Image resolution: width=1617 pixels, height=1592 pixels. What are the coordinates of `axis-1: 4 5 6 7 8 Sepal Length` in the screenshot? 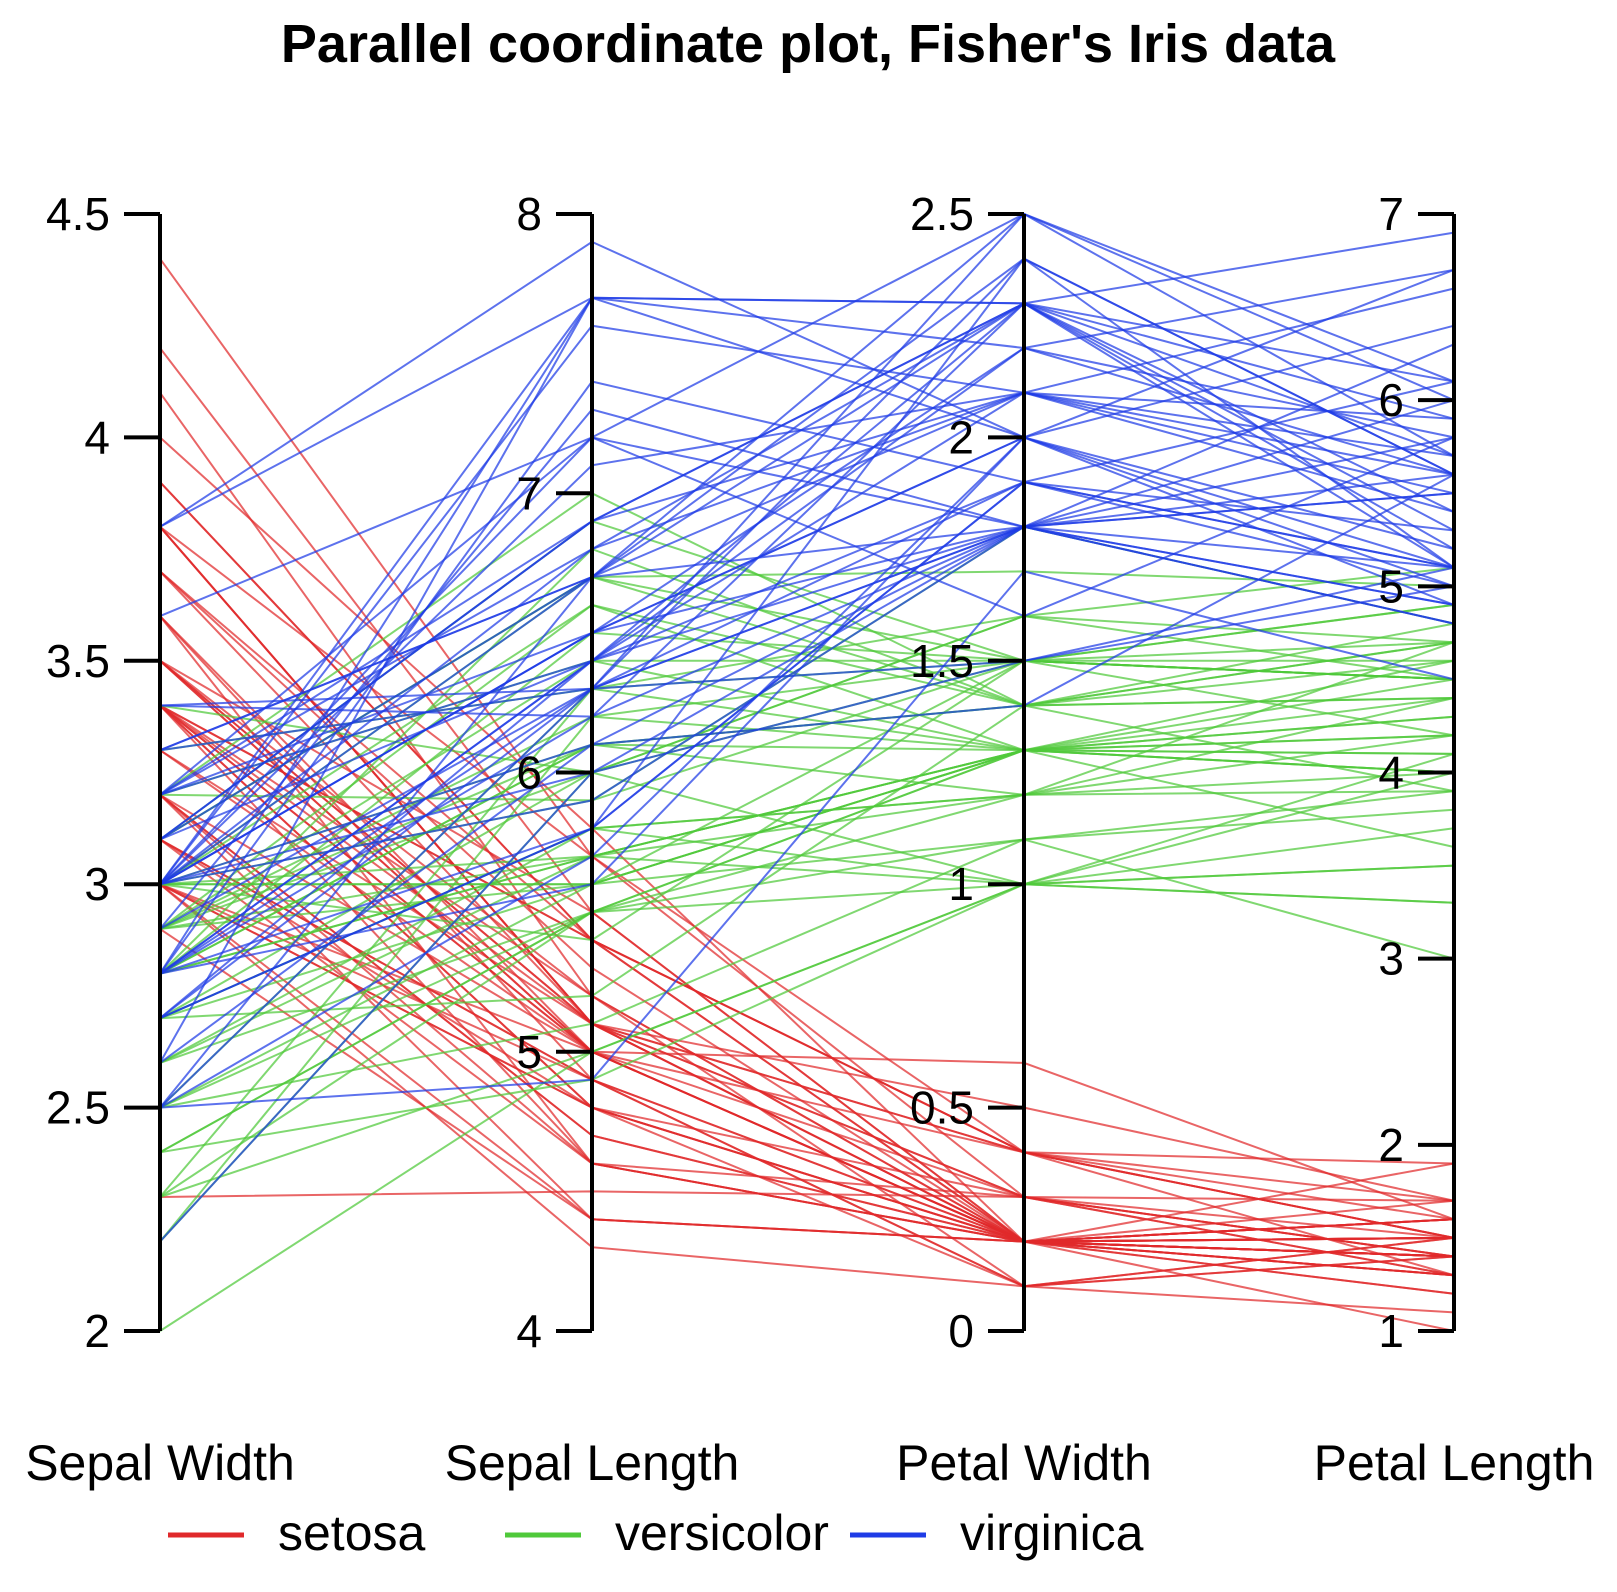 It's located at (592, 839).